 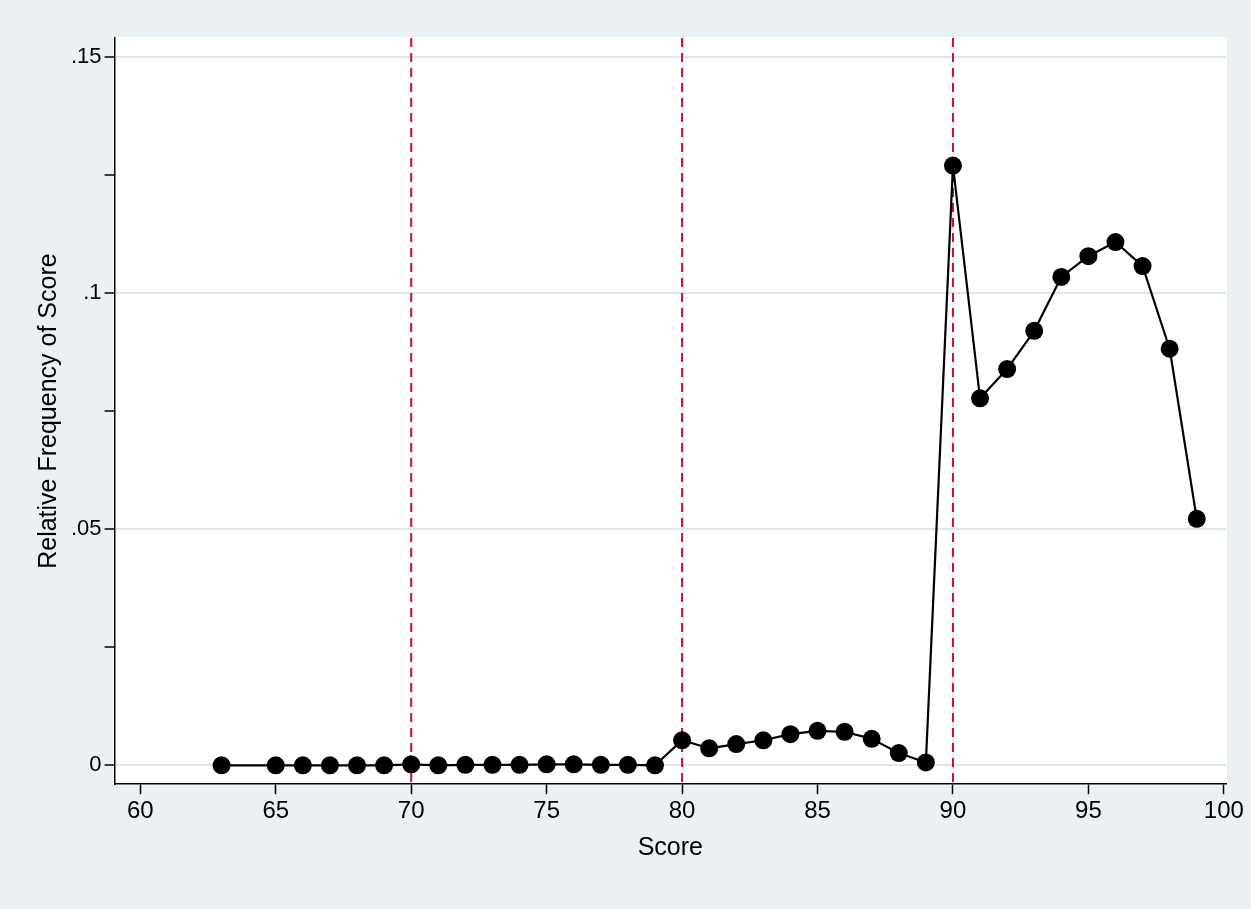 What do you see at coordinates (682, 810) in the screenshot?
I see `x-tick-label: 80` at bounding box center [682, 810].